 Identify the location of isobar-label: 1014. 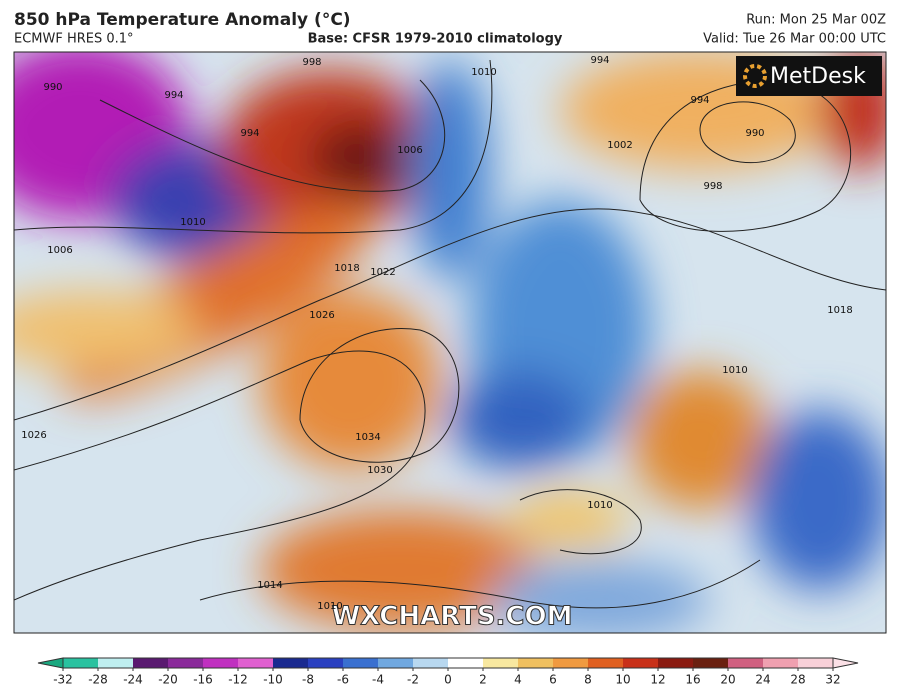
(269, 585).